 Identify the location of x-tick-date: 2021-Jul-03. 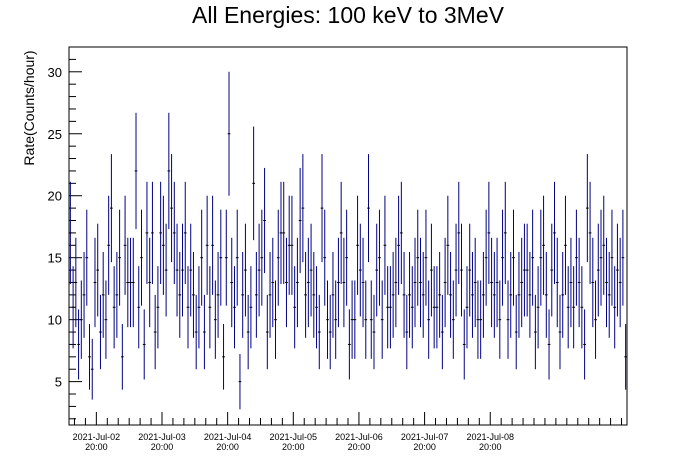
(162, 437).